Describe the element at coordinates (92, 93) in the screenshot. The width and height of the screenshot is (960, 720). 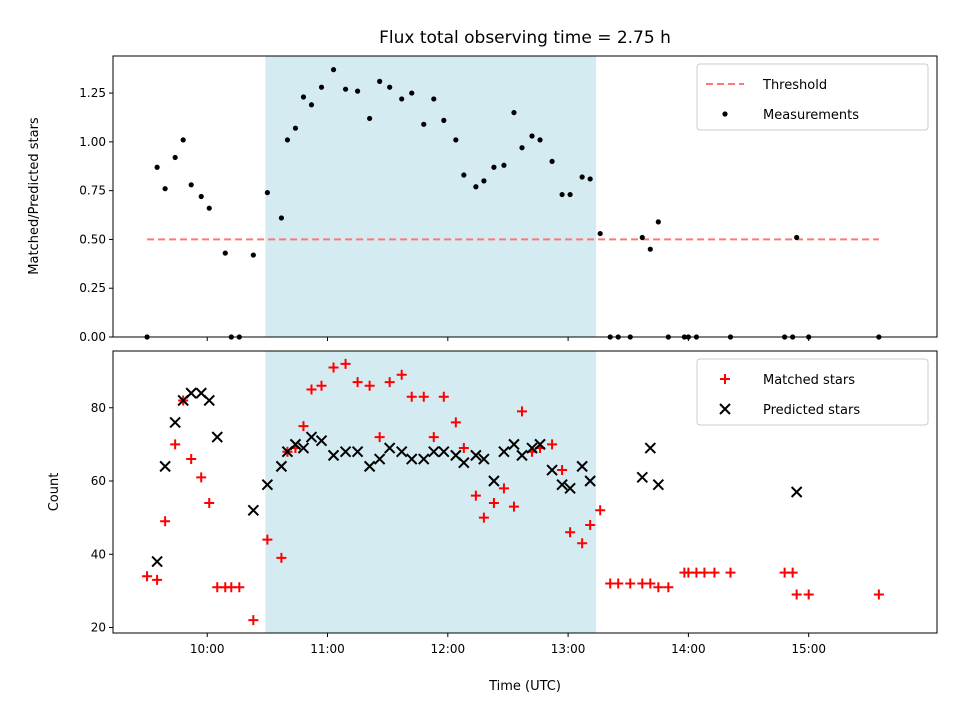
I see `y-tick-label: 1.25` at that location.